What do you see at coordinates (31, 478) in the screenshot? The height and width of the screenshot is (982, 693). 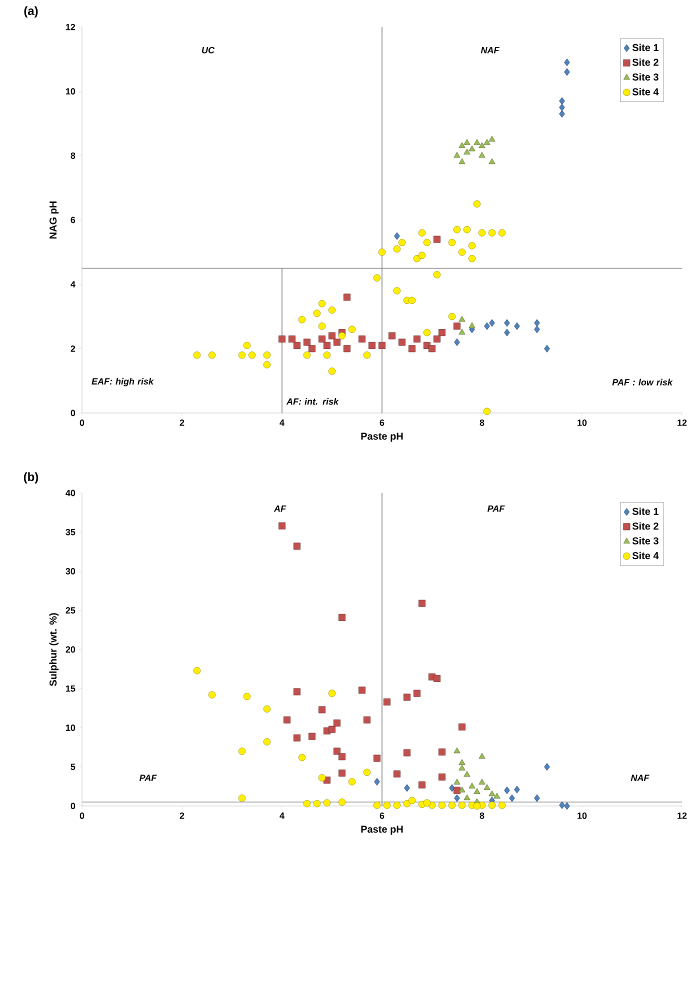 I see `chart-title: (b)` at bounding box center [31, 478].